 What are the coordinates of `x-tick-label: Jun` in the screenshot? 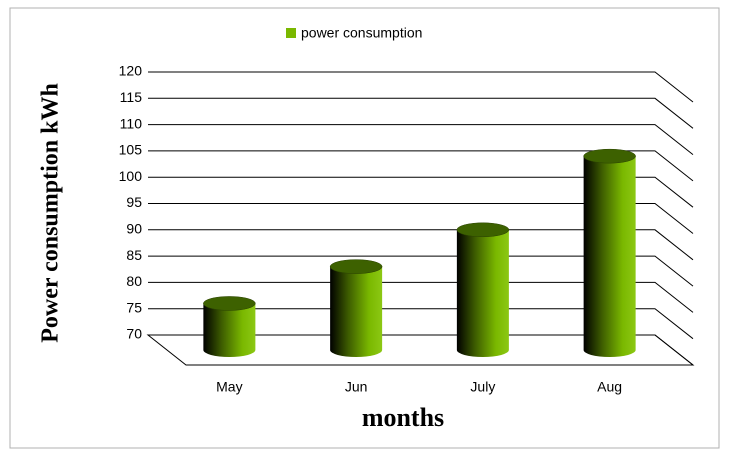 It's located at (356, 387).